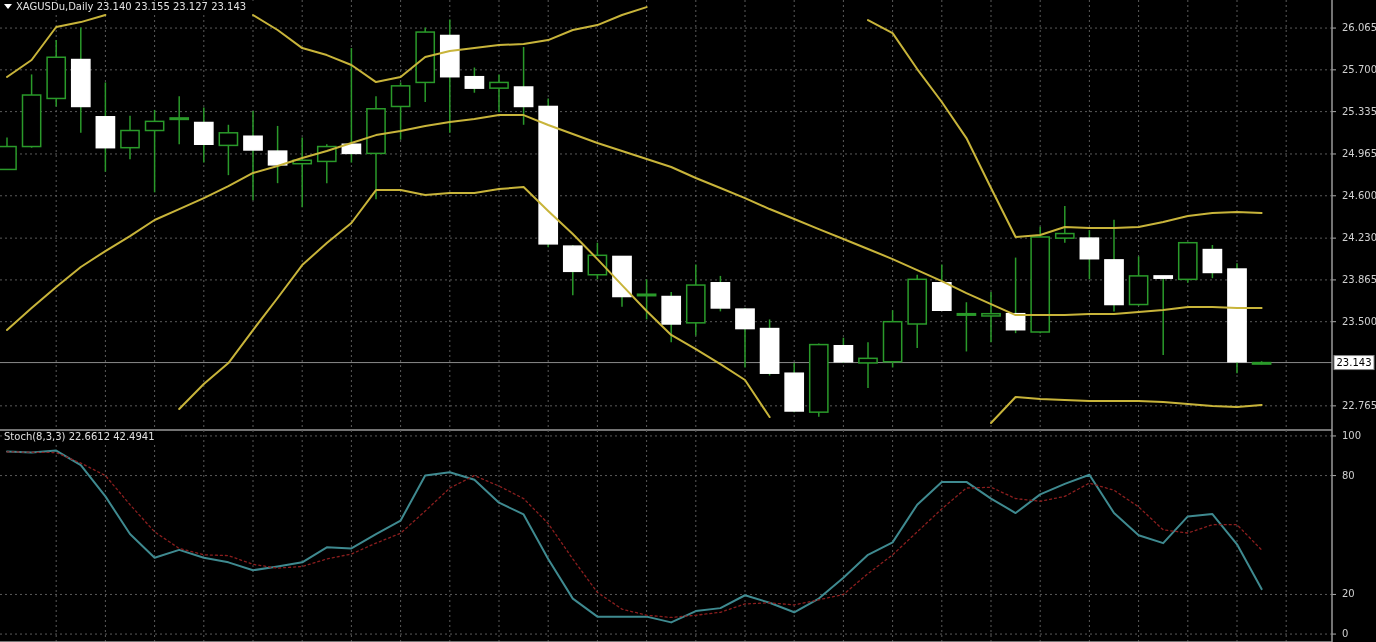 The width and height of the screenshot is (1376, 642). What do you see at coordinates (131, 6) in the screenshot?
I see `chart-title: XAGUSDu,Daily 23.140 23.155 23.127 23.143` at bounding box center [131, 6].